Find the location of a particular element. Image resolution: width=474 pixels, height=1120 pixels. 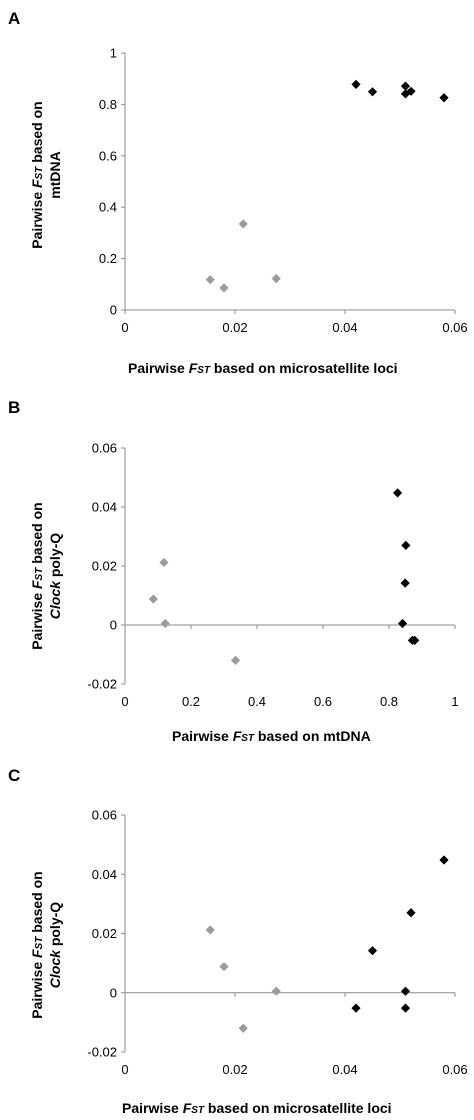

y-tick-label: 0.8 is located at coordinates (108, 104).